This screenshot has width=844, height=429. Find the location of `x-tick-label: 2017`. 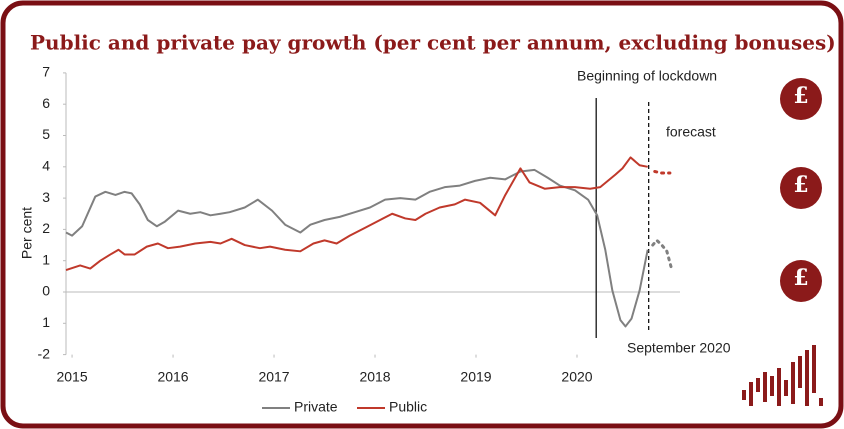

x-tick-label: 2017 is located at coordinates (273, 377).